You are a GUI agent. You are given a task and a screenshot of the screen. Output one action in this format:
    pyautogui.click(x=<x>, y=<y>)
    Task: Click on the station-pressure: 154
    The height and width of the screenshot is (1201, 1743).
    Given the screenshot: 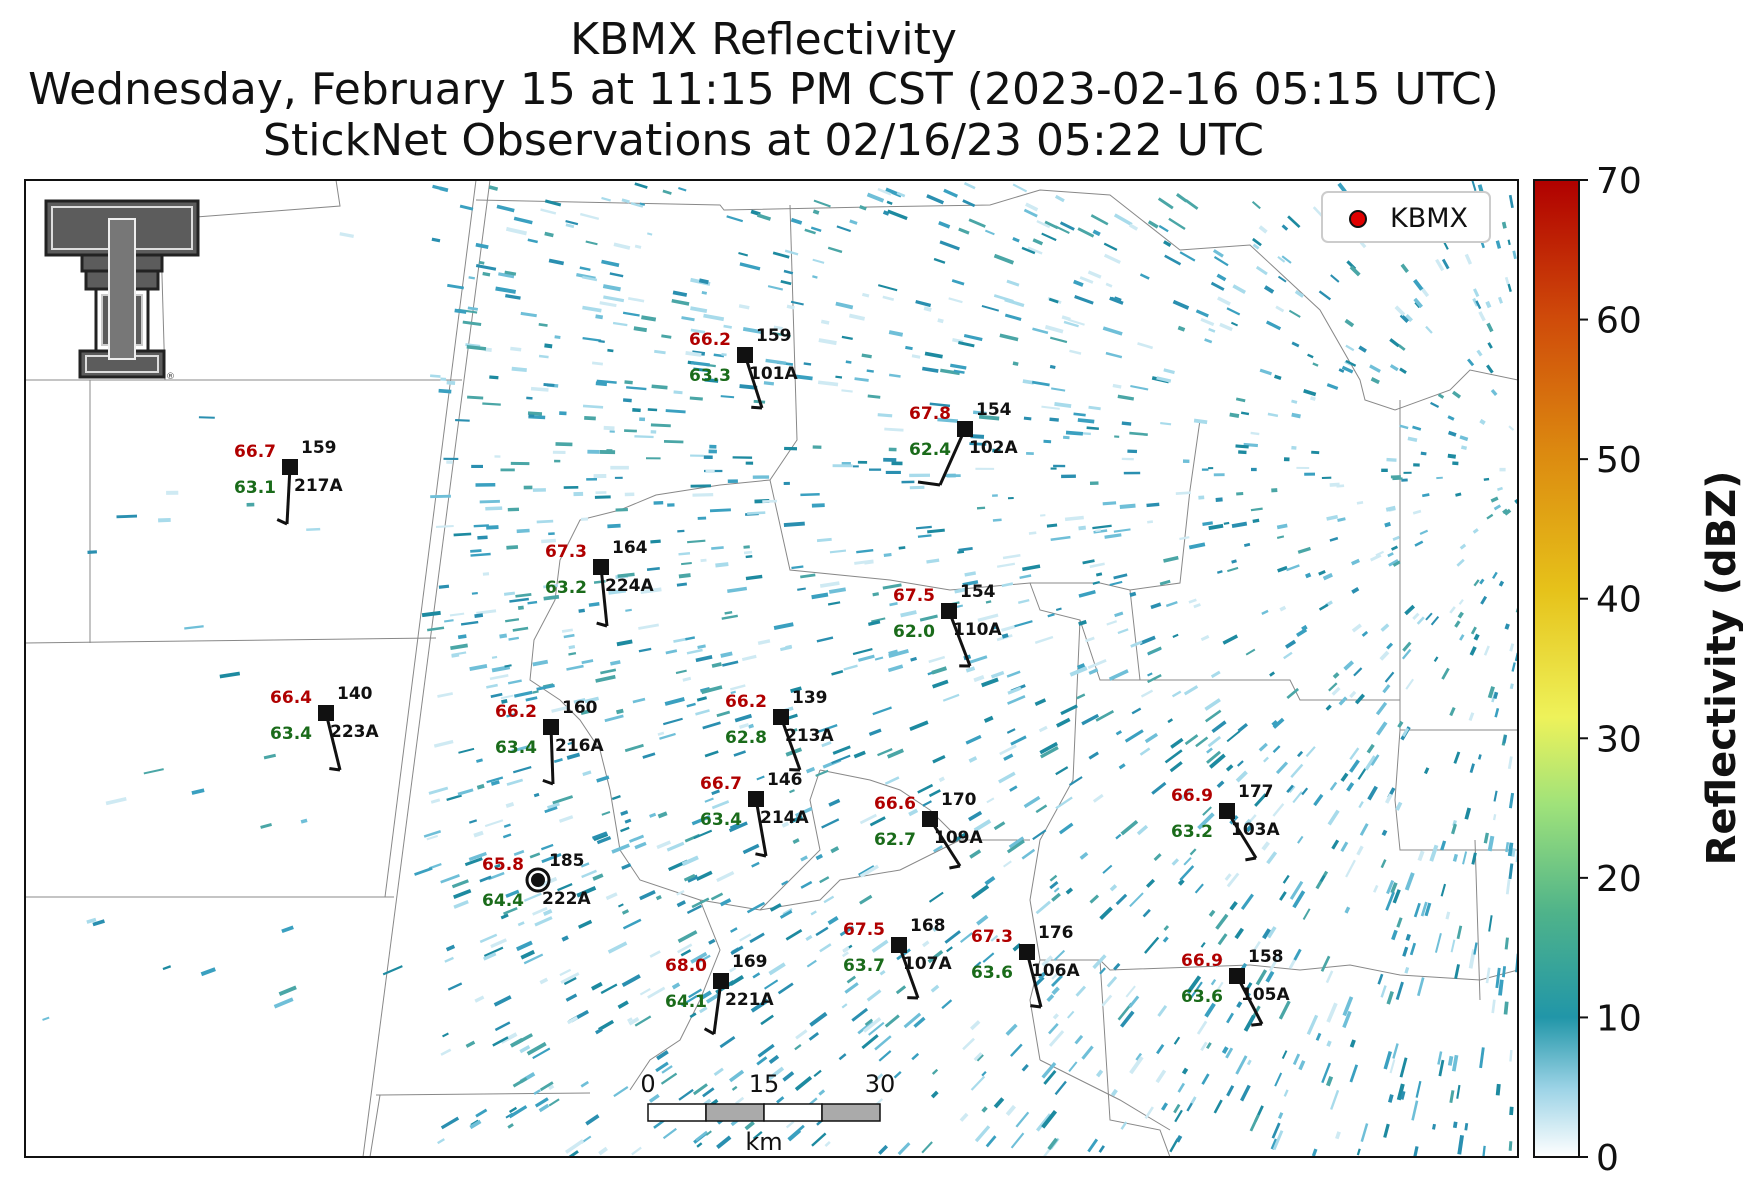 What is the action you would take?
    pyautogui.click(x=978, y=592)
    